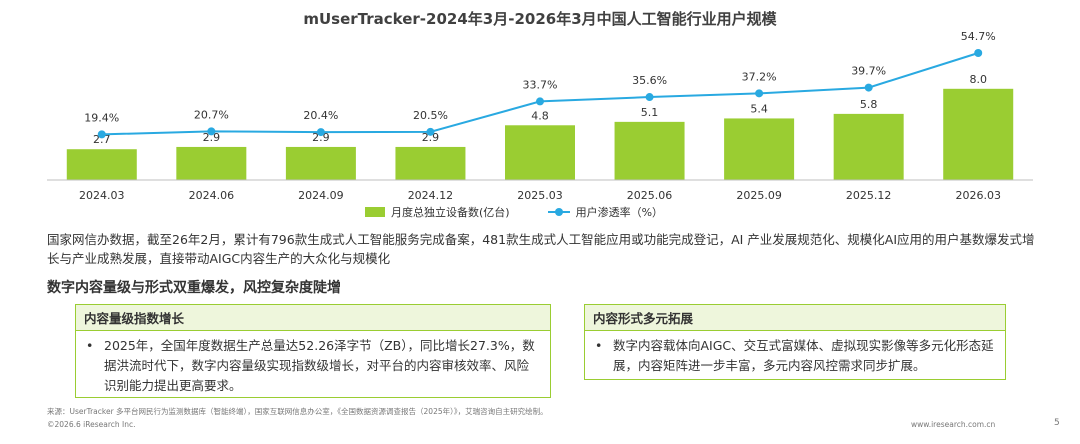 The image size is (1080, 444). What do you see at coordinates (540, 19) in the screenshot?
I see `chart-title: mUserTracker-2024年3月-2026年3月中国人工智能行业用户规模` at bounding box center [540, 19].